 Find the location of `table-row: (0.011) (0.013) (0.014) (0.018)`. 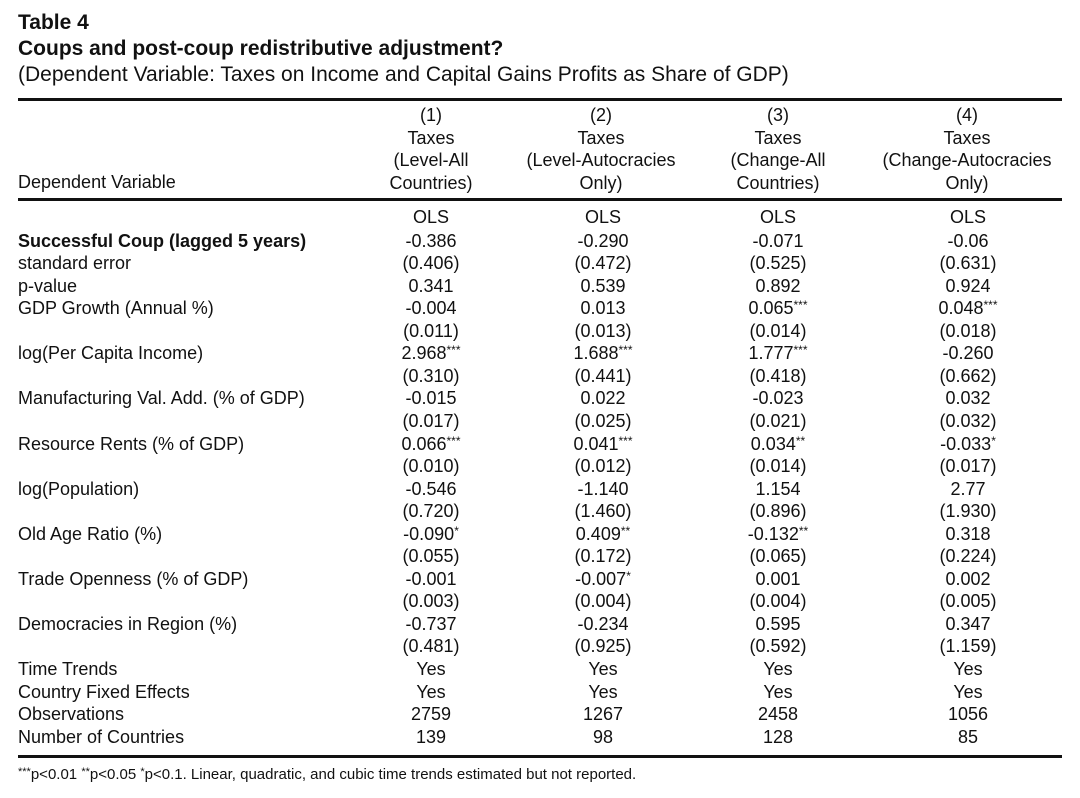

table-row: (0.011) (0.013) (0.014) (0.018) is located at coordinates (540, 331).